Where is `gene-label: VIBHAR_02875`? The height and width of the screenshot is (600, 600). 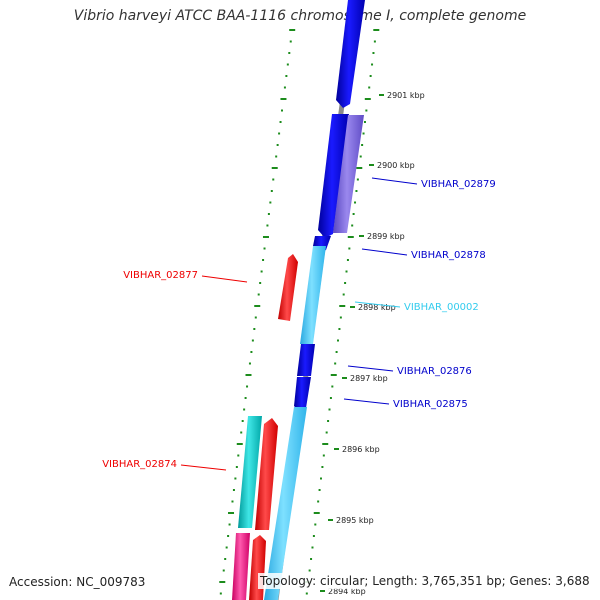 gene-label: VIBHAR_02875 is located at coordinates (430, 404).